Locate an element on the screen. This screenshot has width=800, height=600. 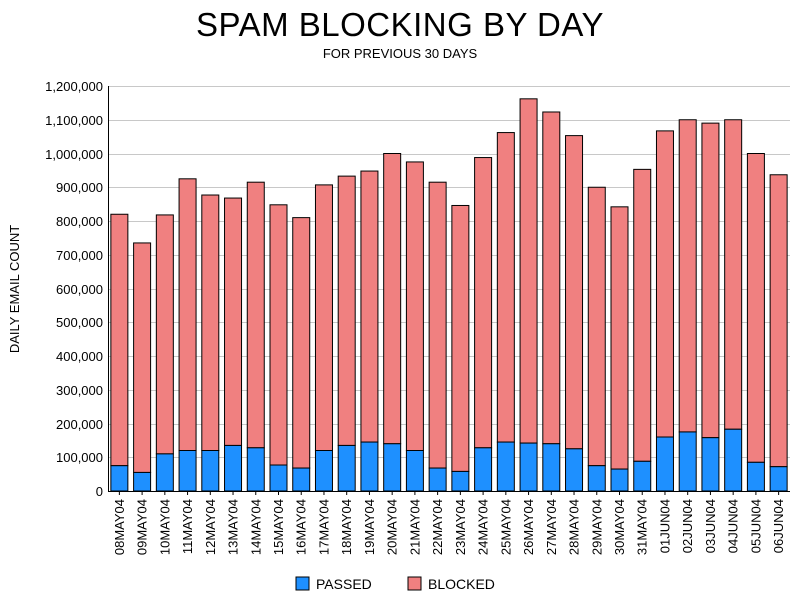
x-tick-label: 21MAY04 is located at coordinates (414, 527).